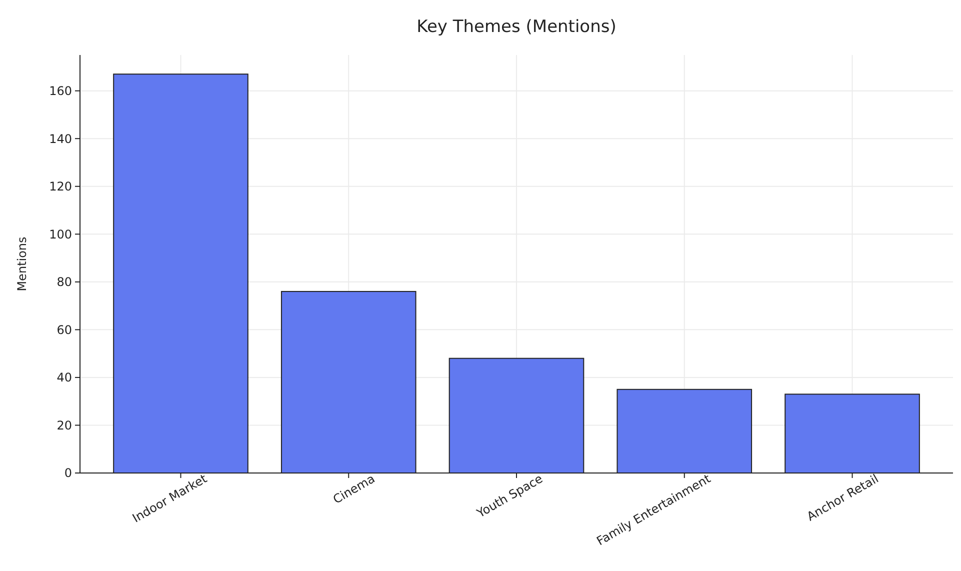  What do you see at coordinates (68, 473) in the screenshot?
I see `y-tick-label: 0` at bounding box center [68, 473].